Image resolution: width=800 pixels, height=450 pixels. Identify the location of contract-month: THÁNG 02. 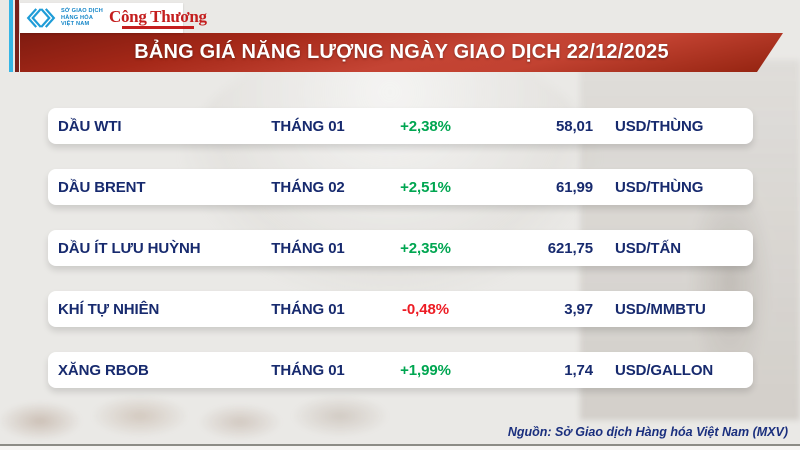
(308, 187).